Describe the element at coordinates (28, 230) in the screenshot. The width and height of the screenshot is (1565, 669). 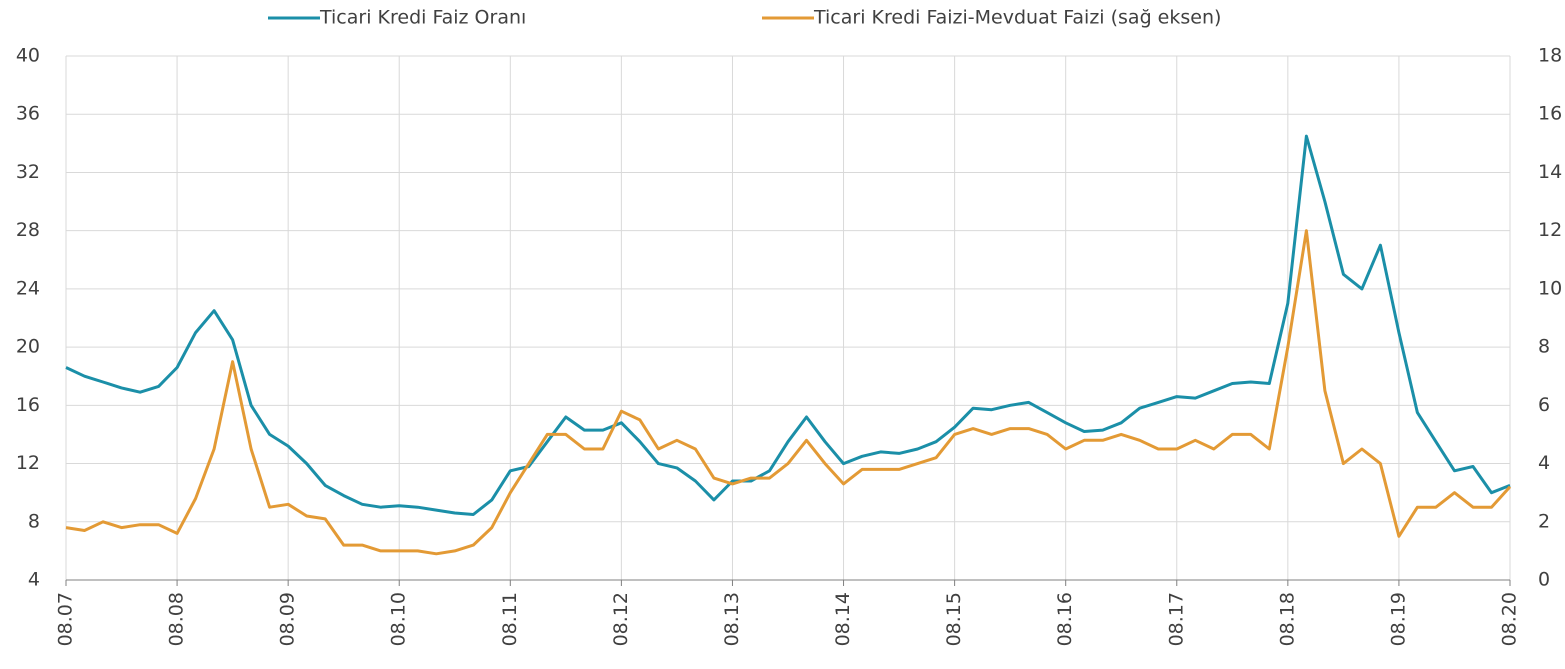
I see `y-tick-label: 28` at that location.